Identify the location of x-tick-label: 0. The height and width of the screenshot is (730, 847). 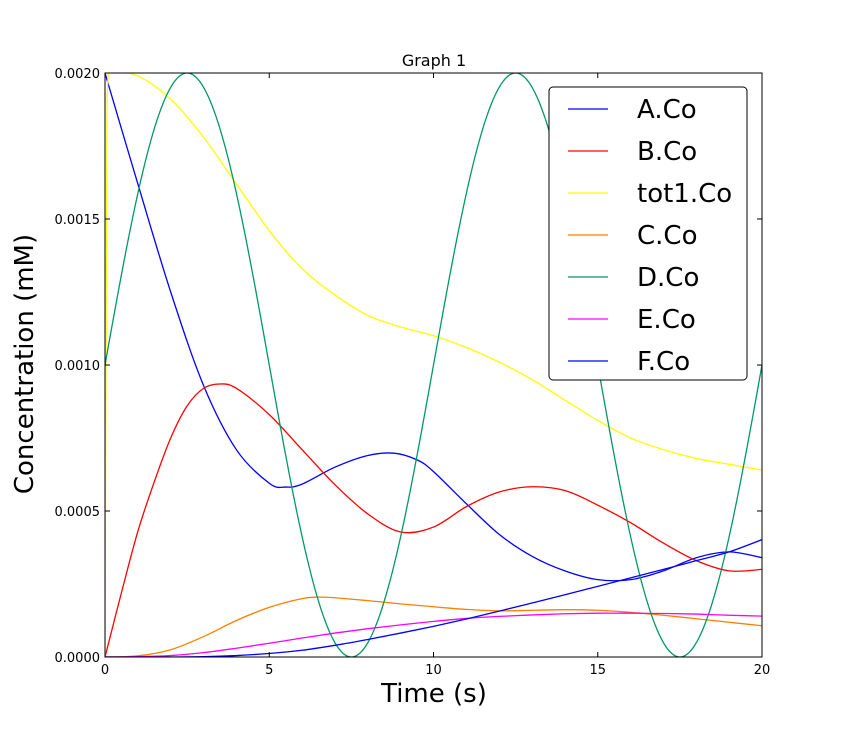
(105, 670).